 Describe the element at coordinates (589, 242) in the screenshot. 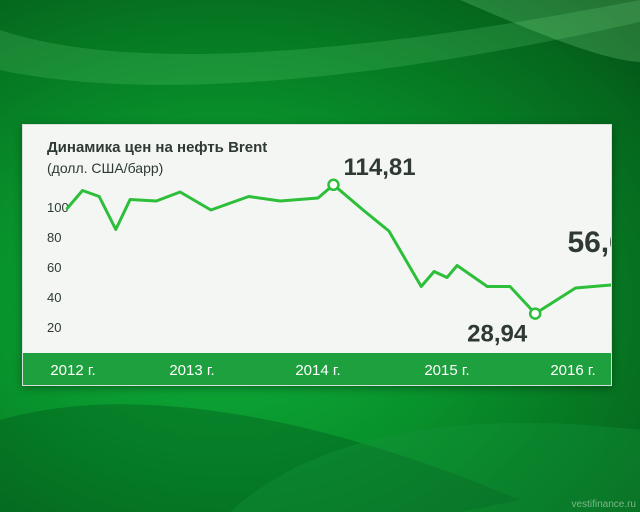

I see `data-label: 56,65` at that location.